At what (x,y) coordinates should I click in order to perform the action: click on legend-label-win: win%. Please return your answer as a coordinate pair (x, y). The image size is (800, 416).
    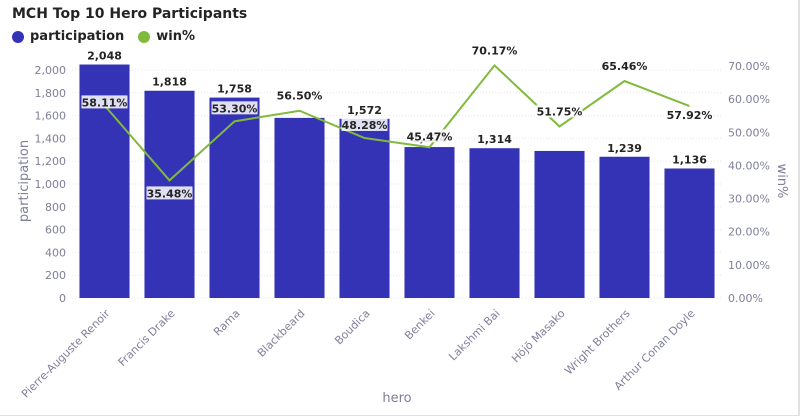
    Looking at the image, I should click on (176, 36).